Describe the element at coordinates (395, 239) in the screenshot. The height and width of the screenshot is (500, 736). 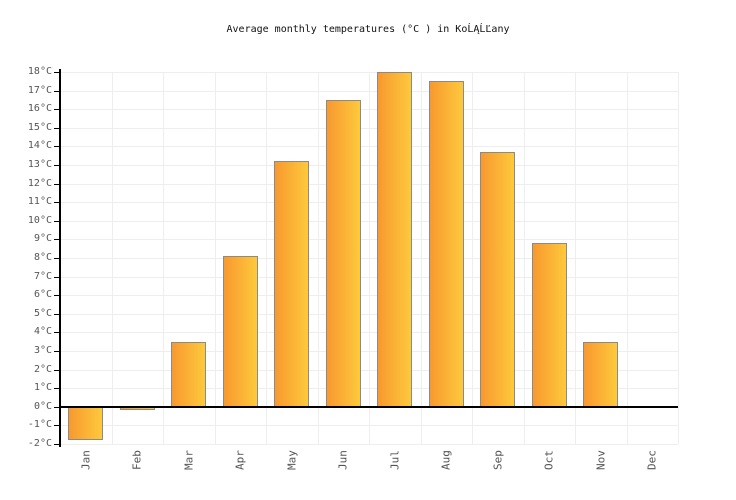
I see `bar-Jul` at that location.